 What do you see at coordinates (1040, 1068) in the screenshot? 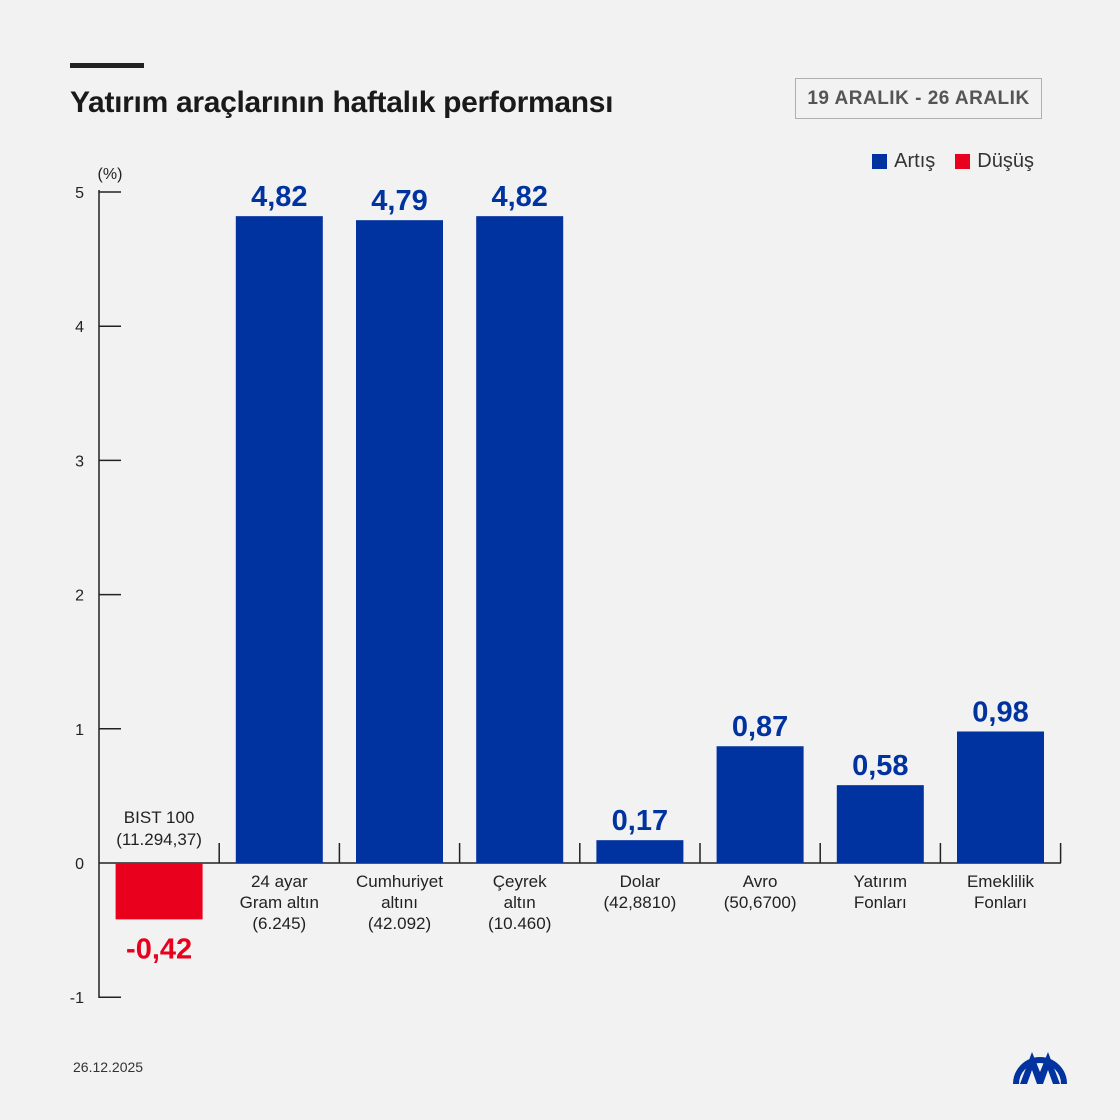
I see `aa-logo` at bounding box center [1040, 1068].